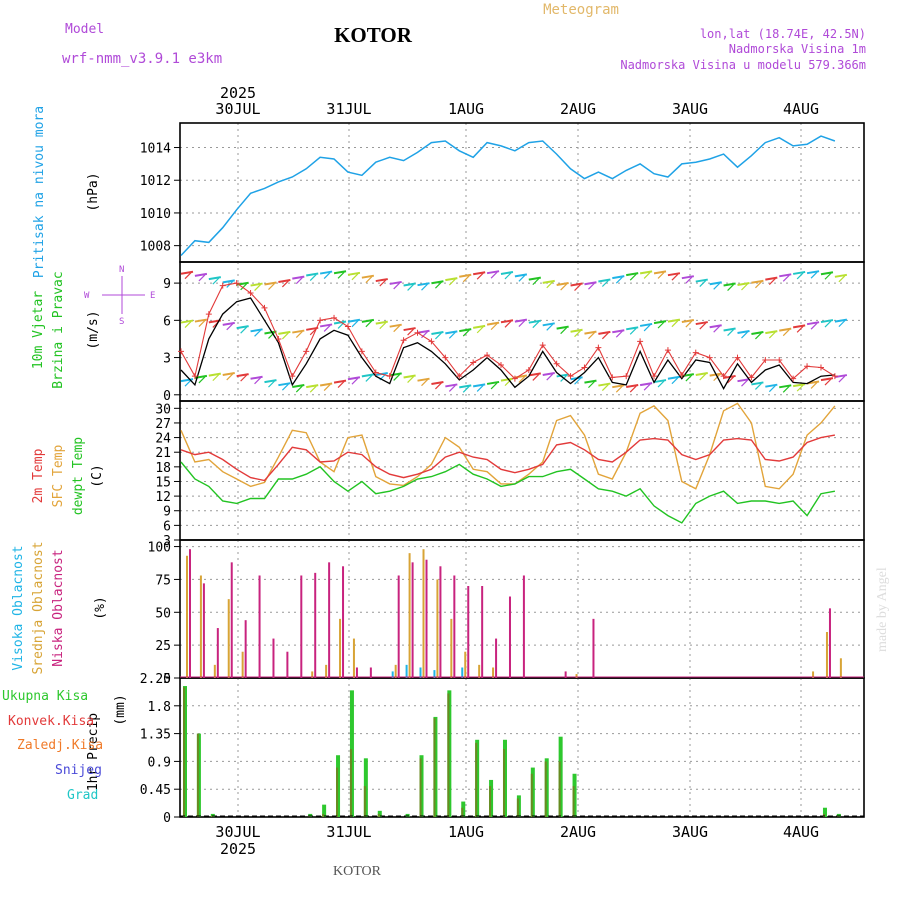 This screenshot has width=900, height=900. What do you see at coordinates (783, 34) in the screenshot?
I see `lonlat-label: lon,lat (18.74E, 42.5N)` at bounding box center [783, 34].